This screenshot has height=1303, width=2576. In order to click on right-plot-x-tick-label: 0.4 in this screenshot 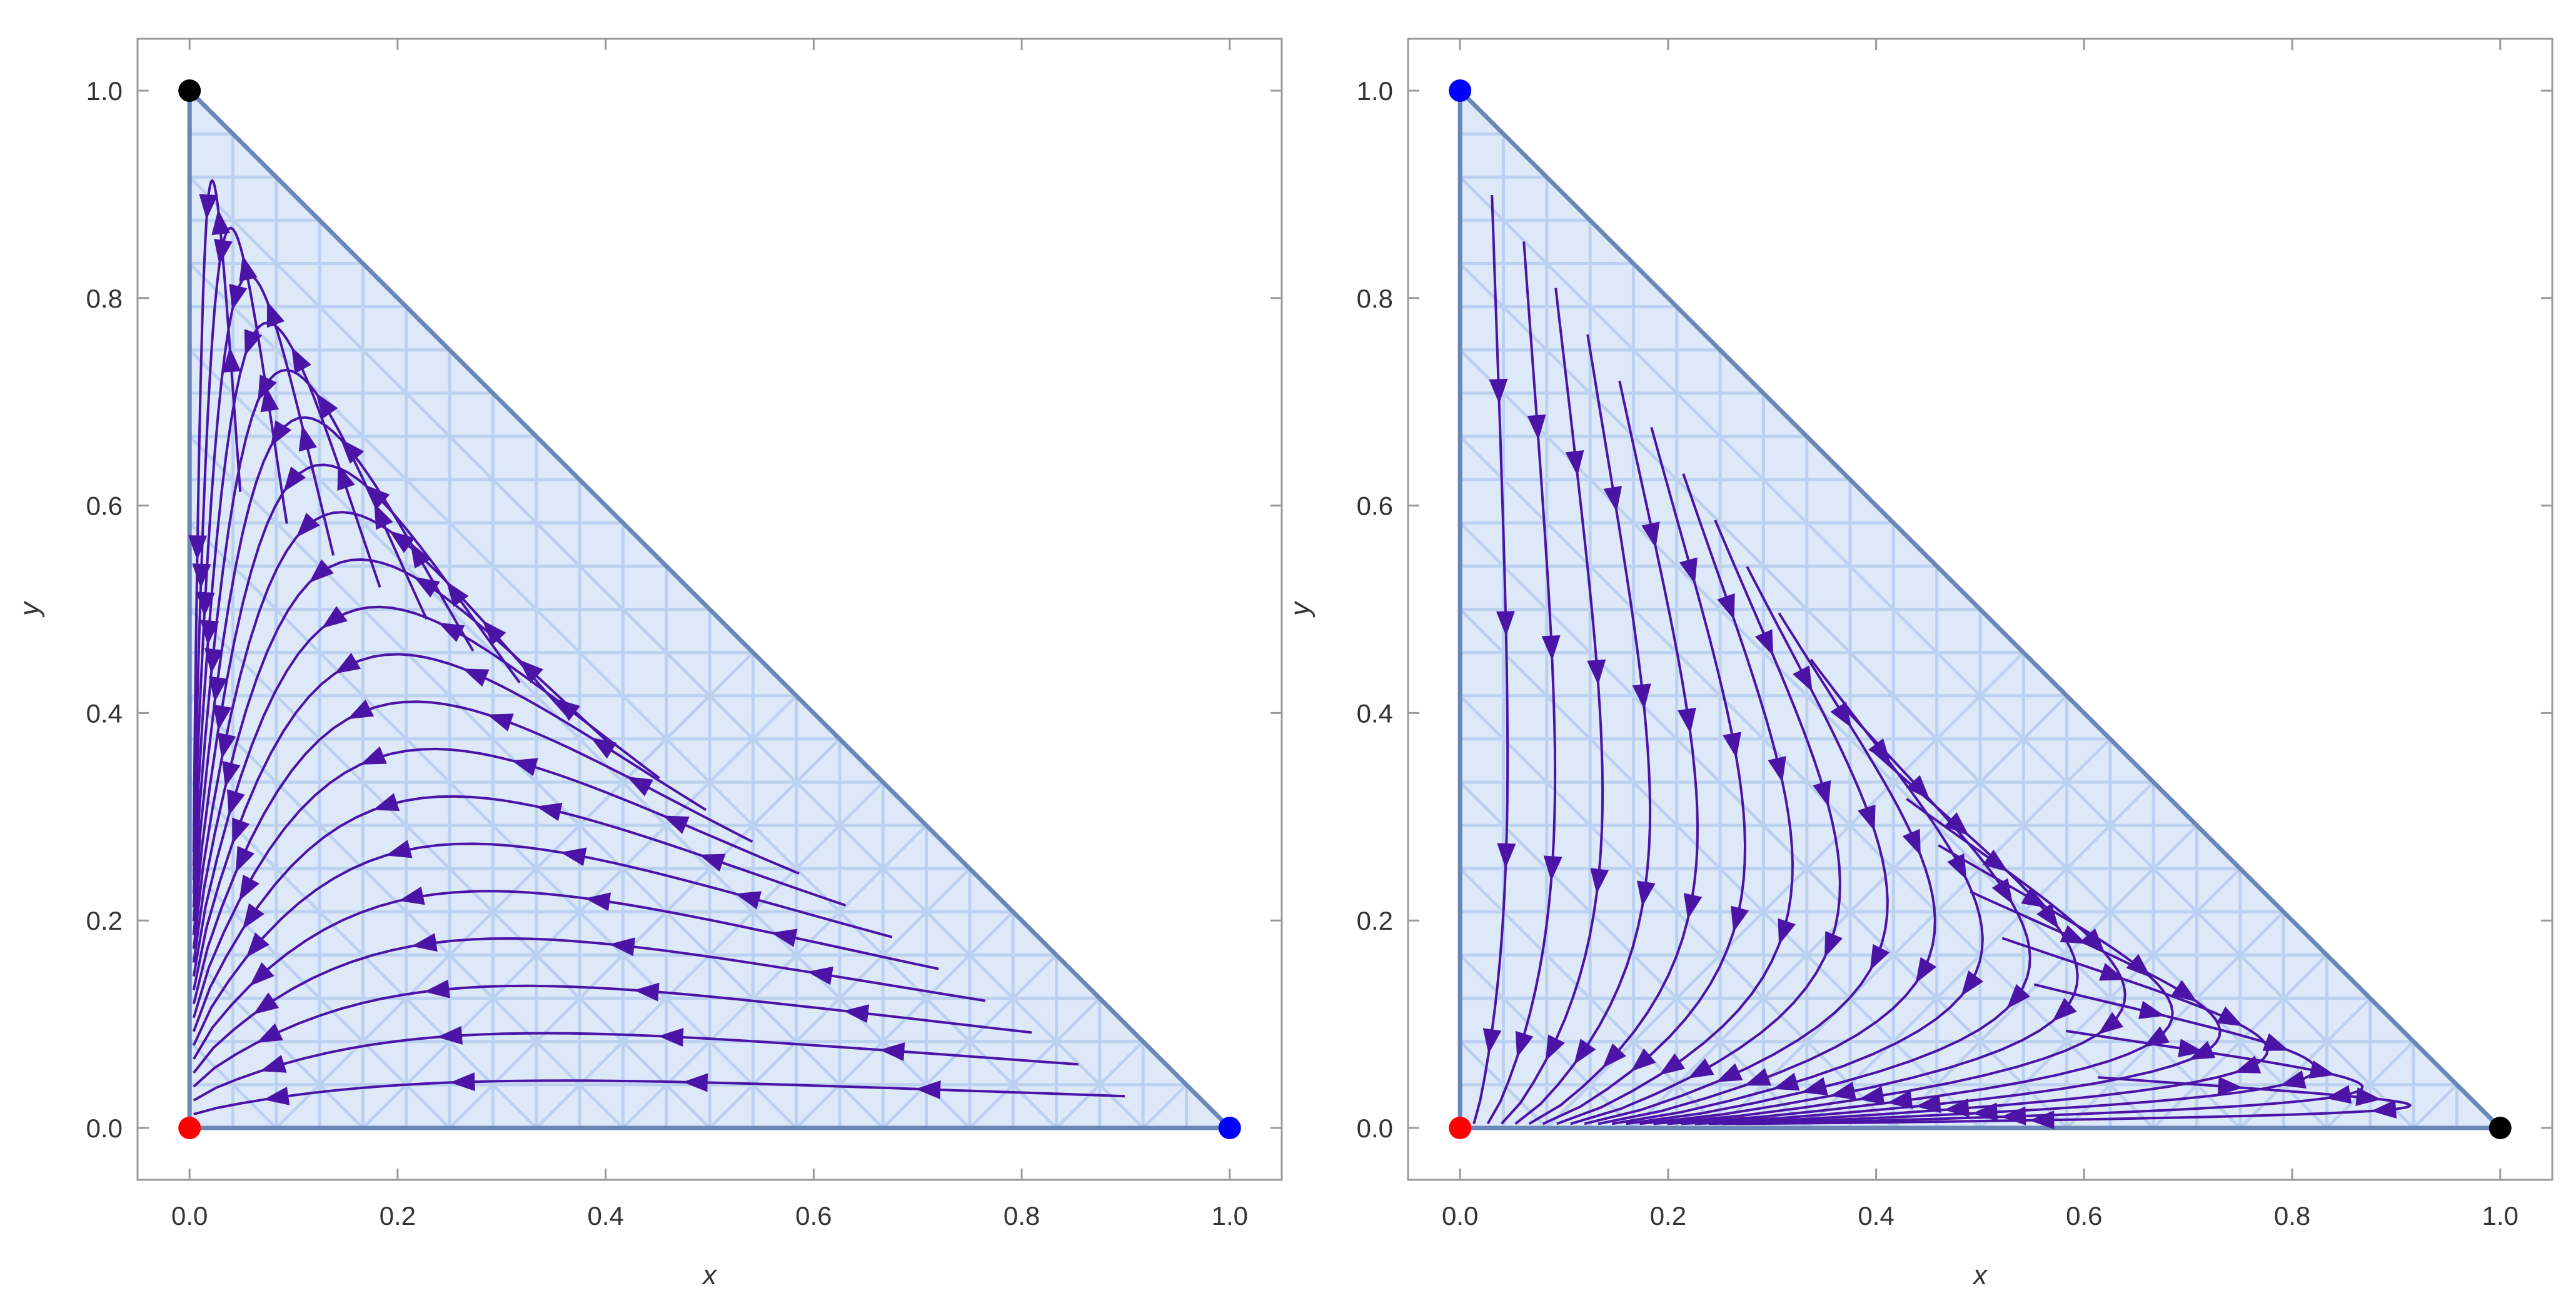, I will do `click(1876, 1215)`.